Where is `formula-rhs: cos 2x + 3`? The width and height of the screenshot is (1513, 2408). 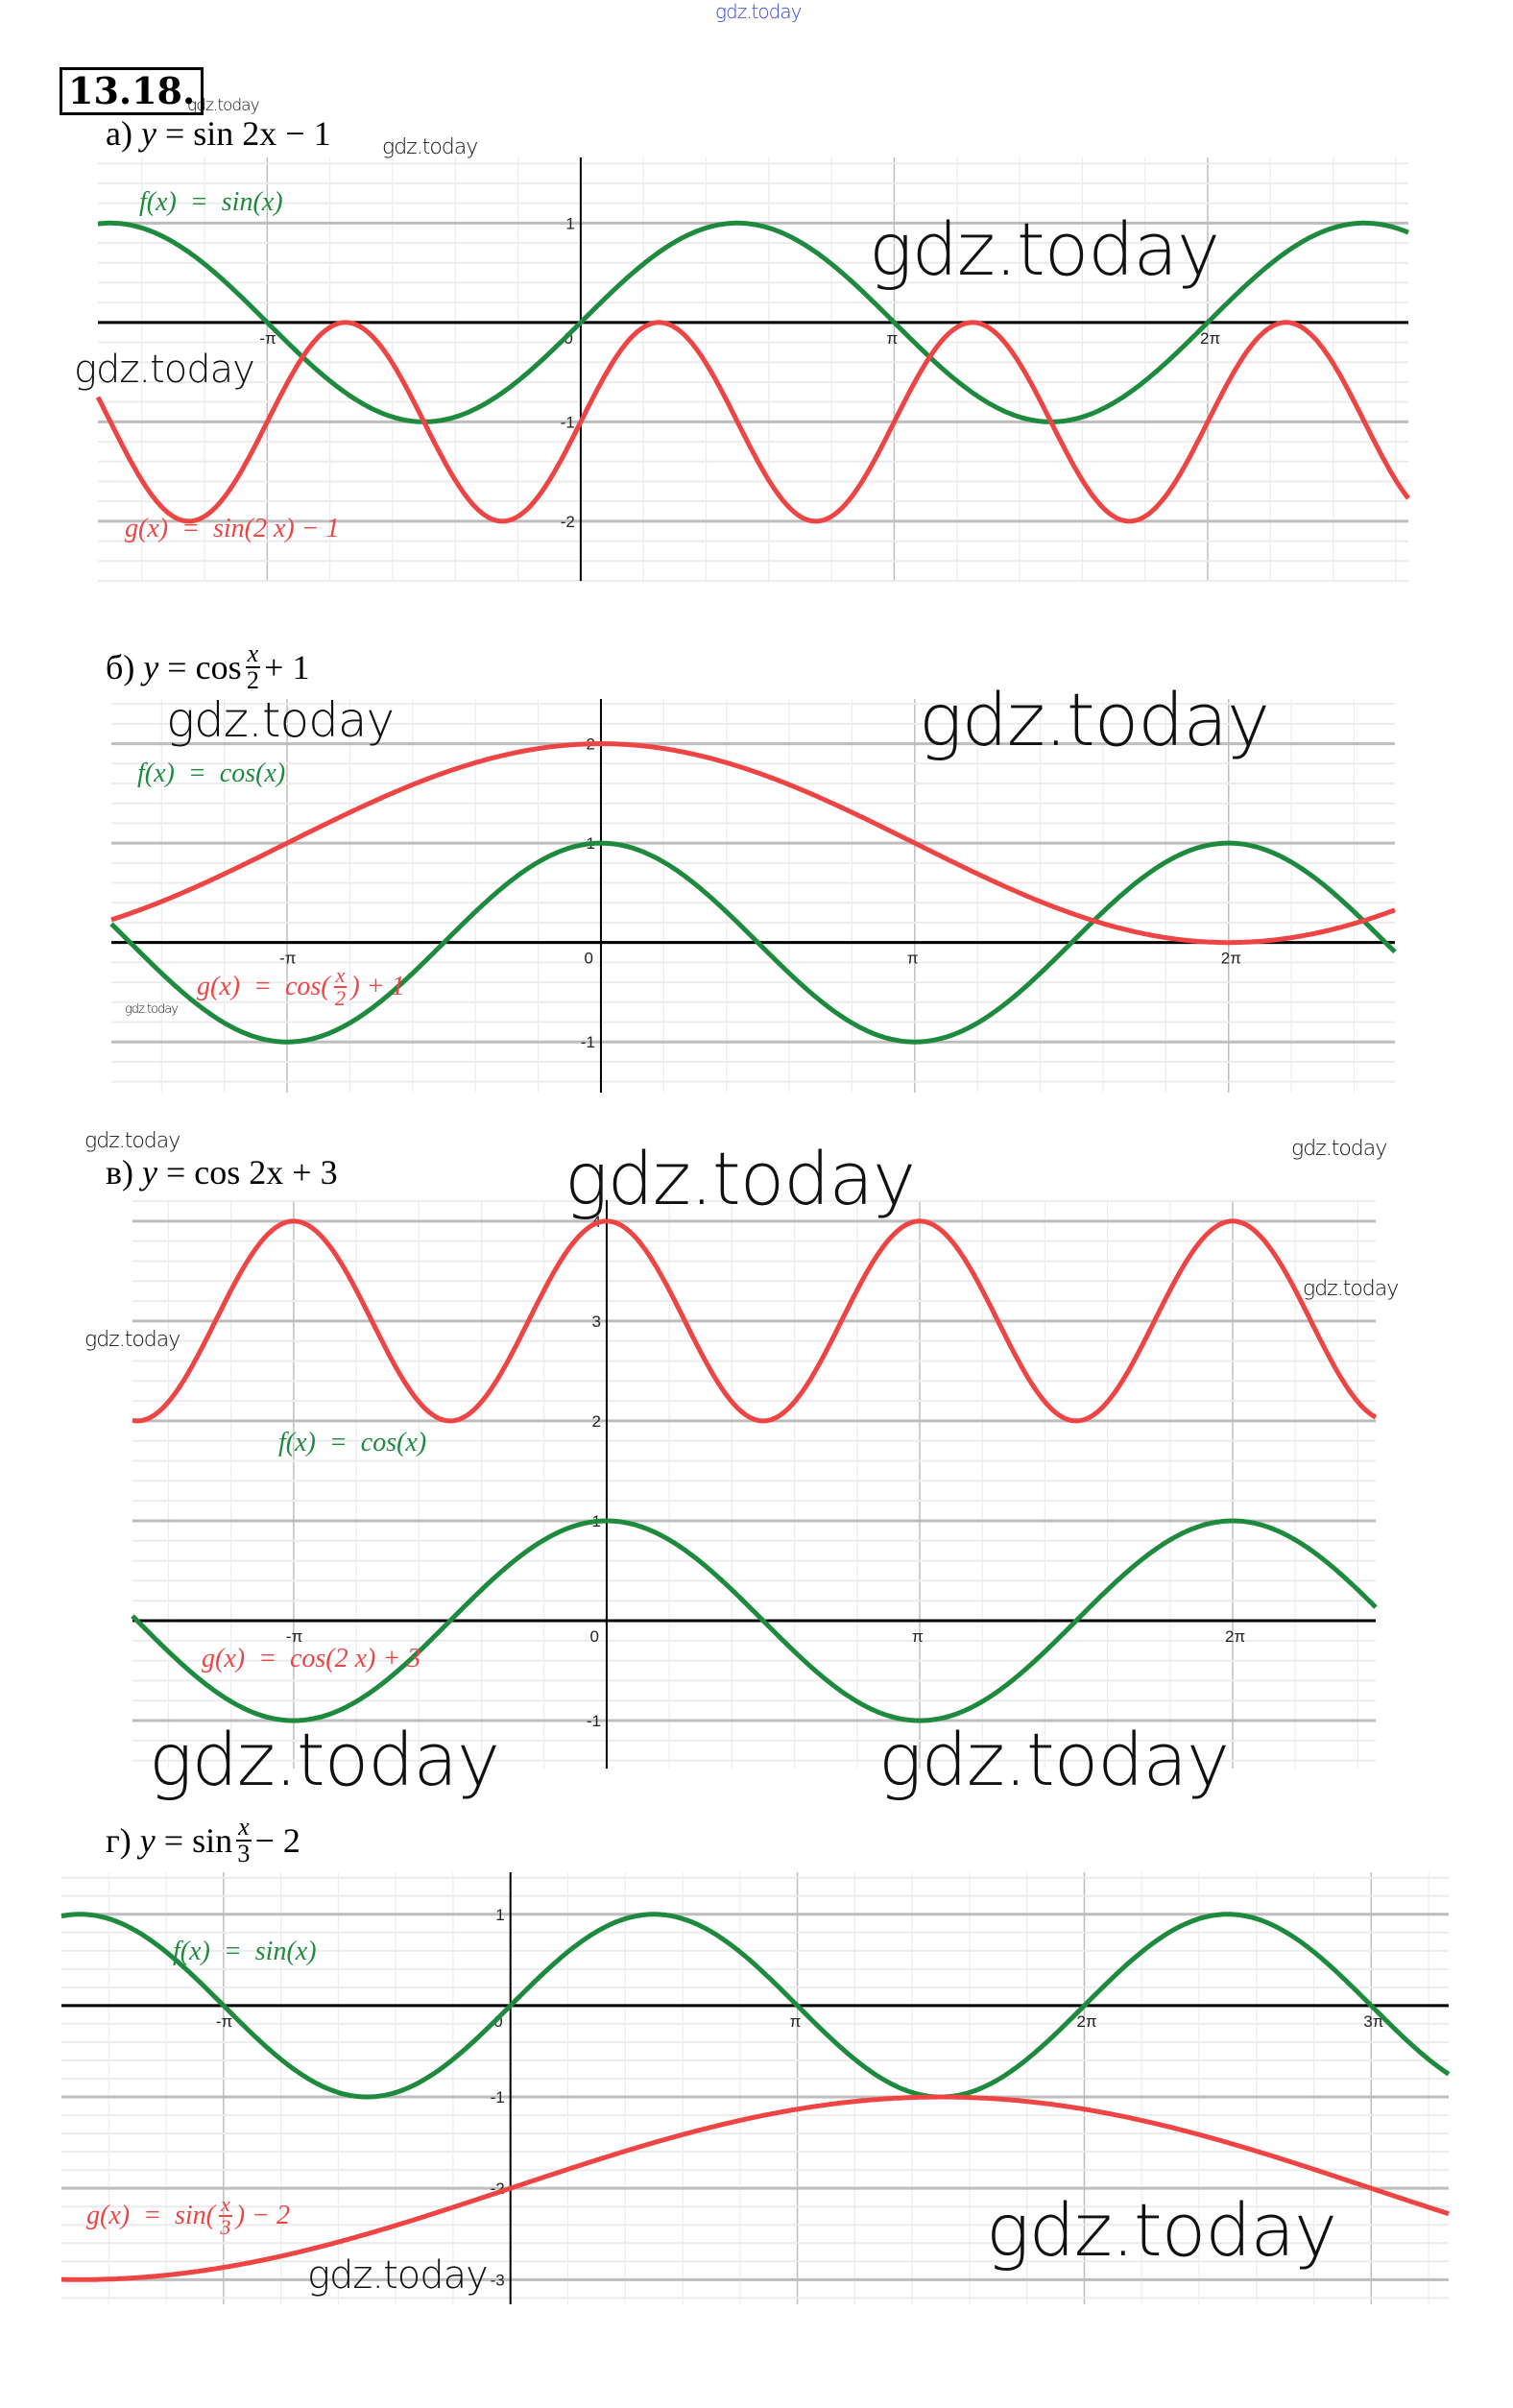 formula-rhs: cos 2x + 3 is located at coordinates (266, 1172).